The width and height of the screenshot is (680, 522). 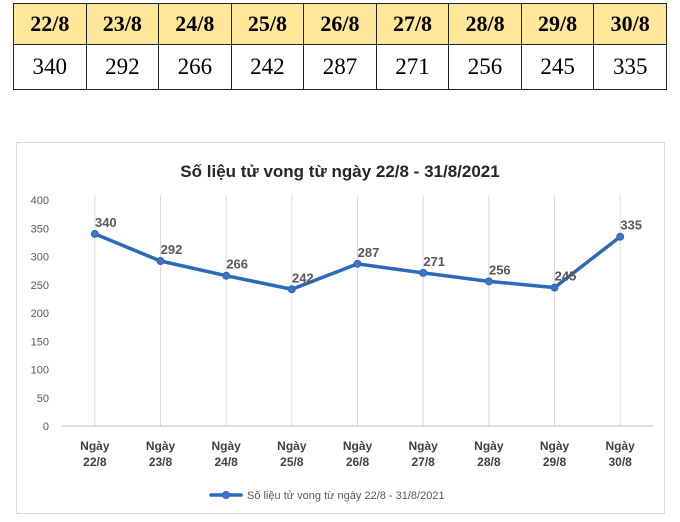 I want to click on table-header-cell: 22/8, so click(x=50, y=24).